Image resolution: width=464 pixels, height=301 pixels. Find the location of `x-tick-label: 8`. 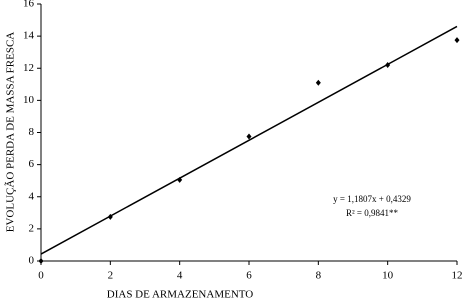

x-tick-label: 8 is located at coordinates (319, 276).